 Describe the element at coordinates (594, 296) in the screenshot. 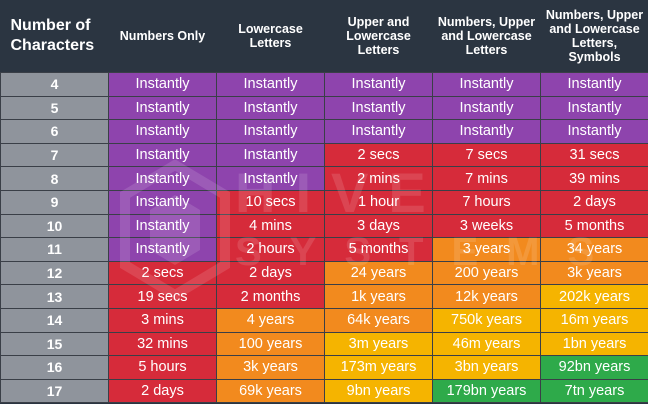

I see `crack-time-cell: 202k years` at that location.